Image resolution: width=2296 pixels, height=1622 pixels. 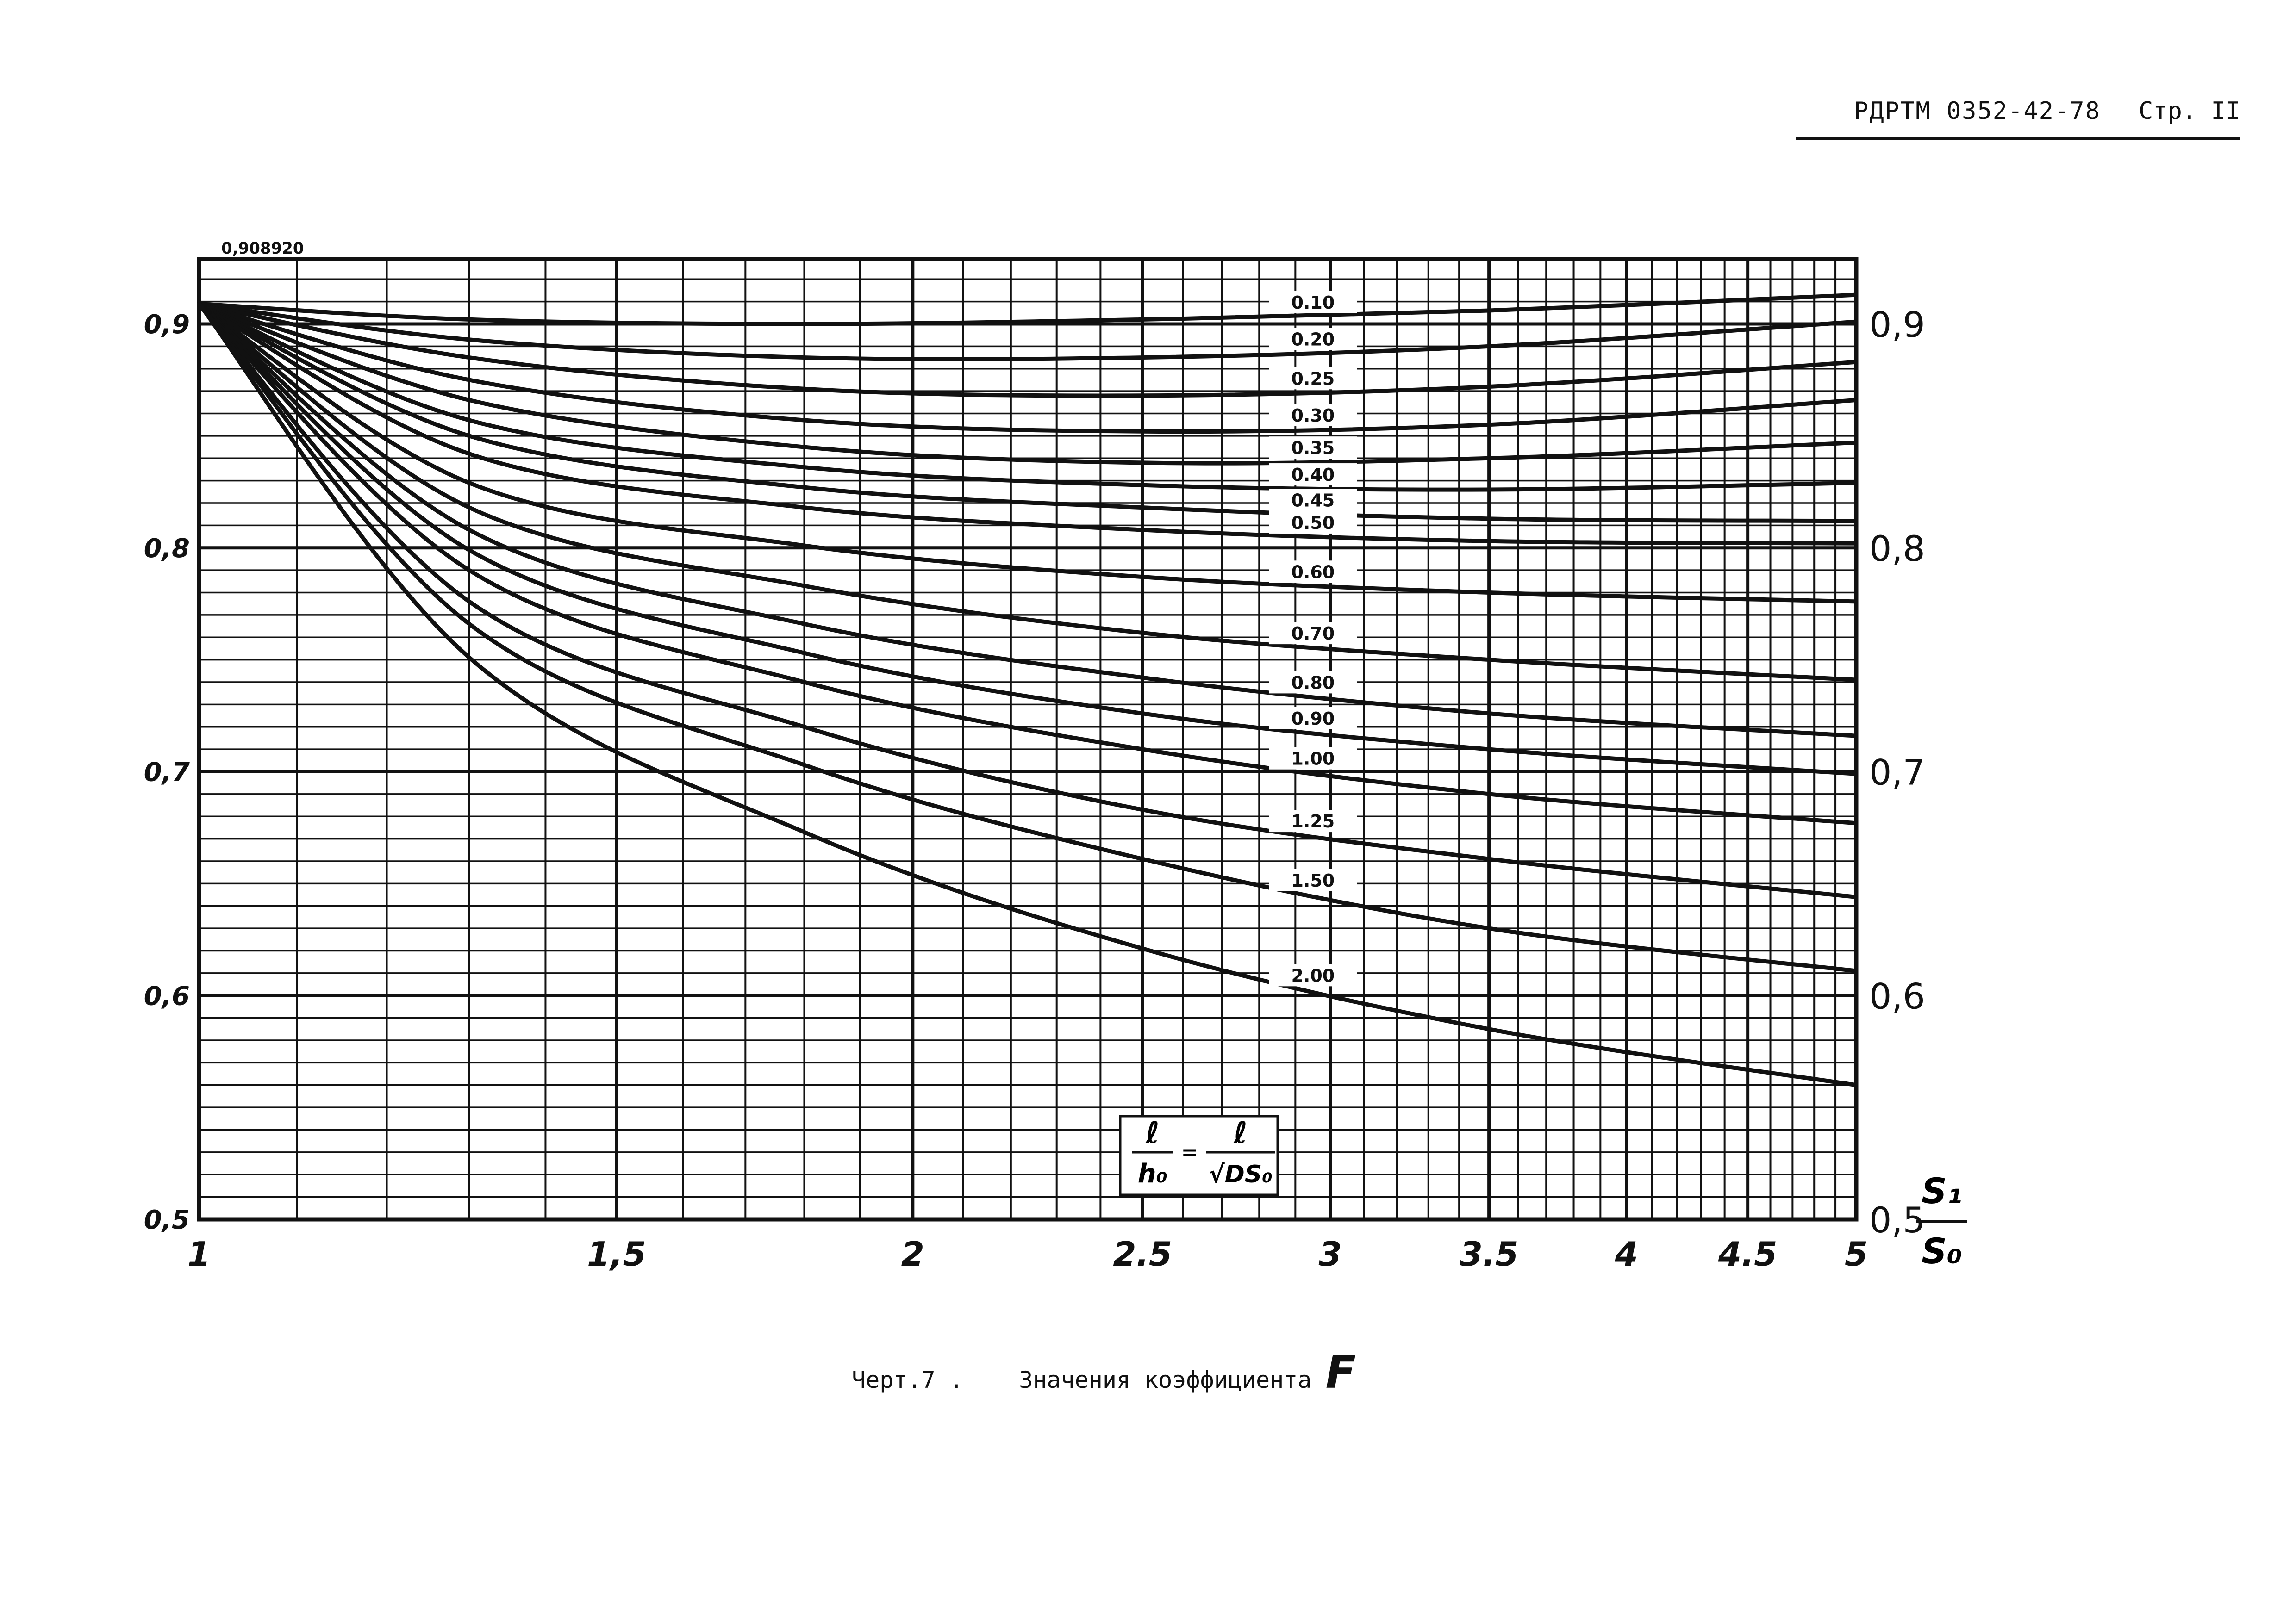 What do you see at coordinates (1941, 1221) in the screenshot?
I see `x-axis-label: S₁ S₀` at bounding box center [1941, 1221].